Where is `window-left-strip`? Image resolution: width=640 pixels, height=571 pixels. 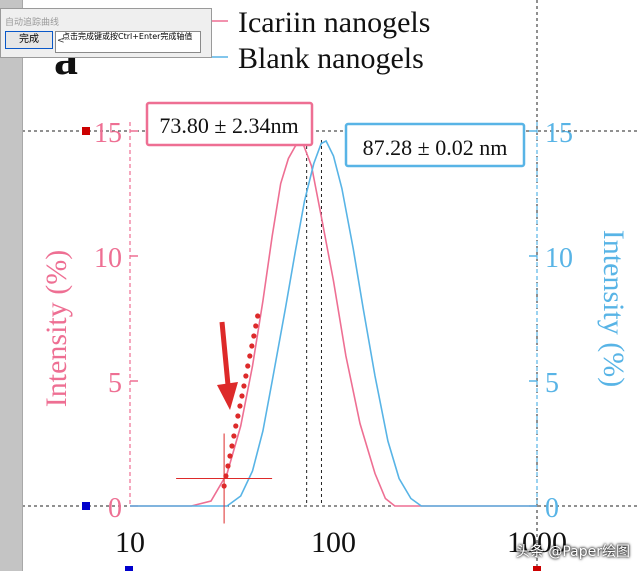 window-left-strip is located at coordinates (11, 285).